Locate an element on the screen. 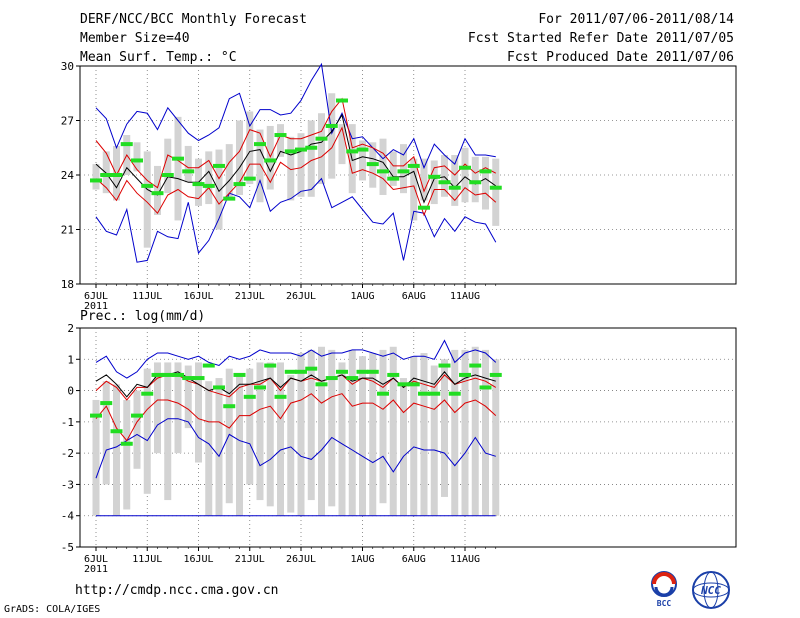 Image resolution: width=800 pixels, height=618 pixels. temp-ytick-label: 18 is located at coordinates (67, 284).